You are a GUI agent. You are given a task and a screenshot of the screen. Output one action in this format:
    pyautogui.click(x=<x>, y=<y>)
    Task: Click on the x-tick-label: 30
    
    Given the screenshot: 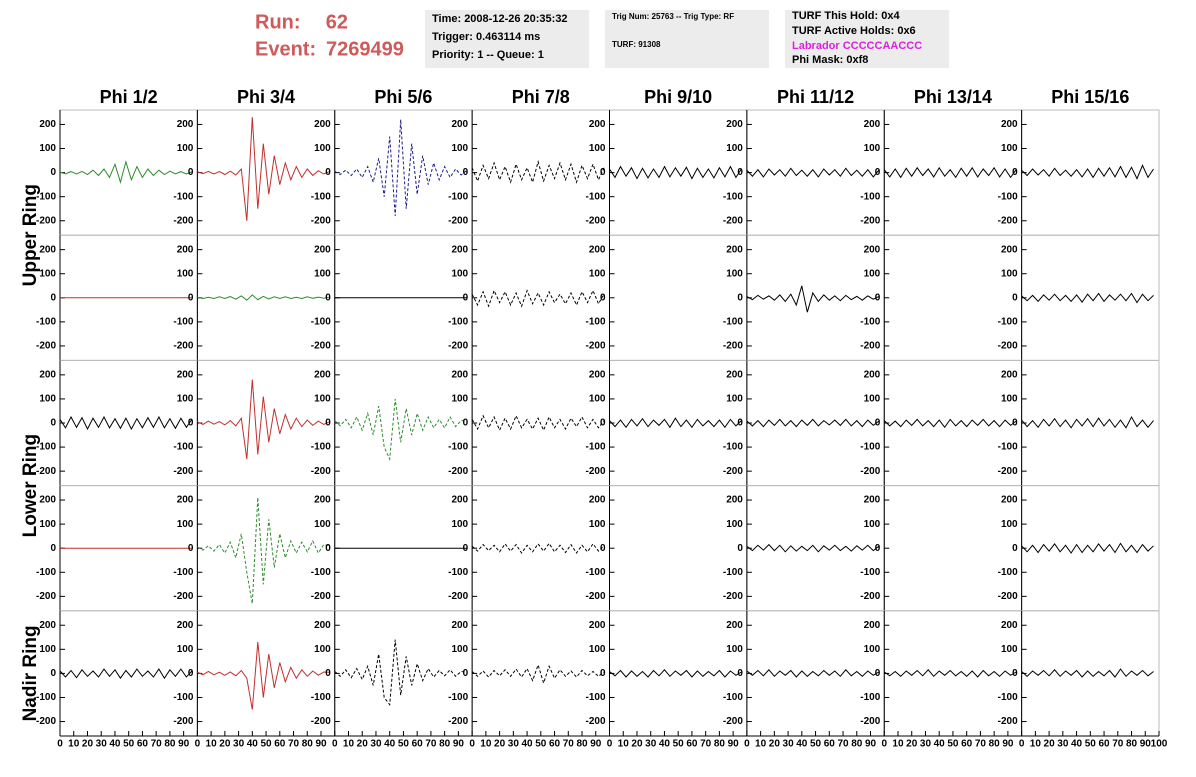 What is the action you would take?
    pyautogui.click(x=514, y=744)
    